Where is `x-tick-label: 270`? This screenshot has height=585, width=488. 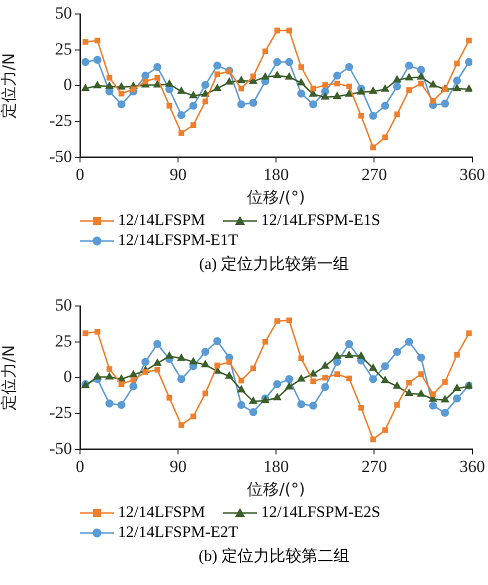
x-tick-label: 270 is located at coordinates (374, 466).